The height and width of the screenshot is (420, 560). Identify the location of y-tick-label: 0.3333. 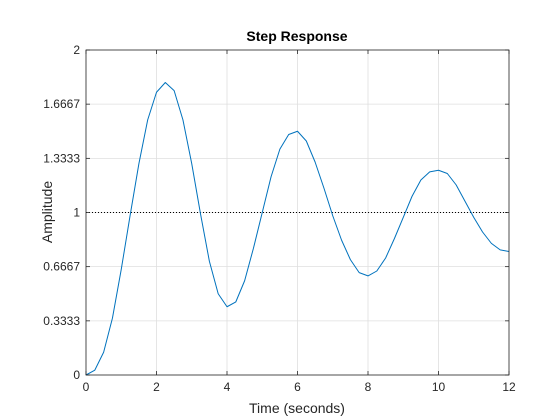
(61, 321).